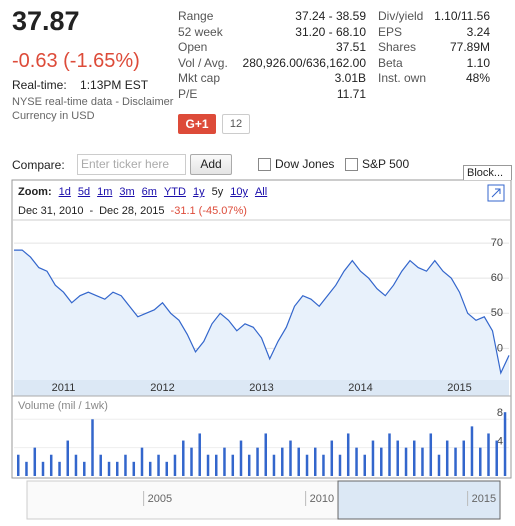 Image resolution: width=515 pixels, height=526 pixels. Describe the element at coordinates (497, 313) in the screenshot. I see `y-tick-label: 50` at that location.